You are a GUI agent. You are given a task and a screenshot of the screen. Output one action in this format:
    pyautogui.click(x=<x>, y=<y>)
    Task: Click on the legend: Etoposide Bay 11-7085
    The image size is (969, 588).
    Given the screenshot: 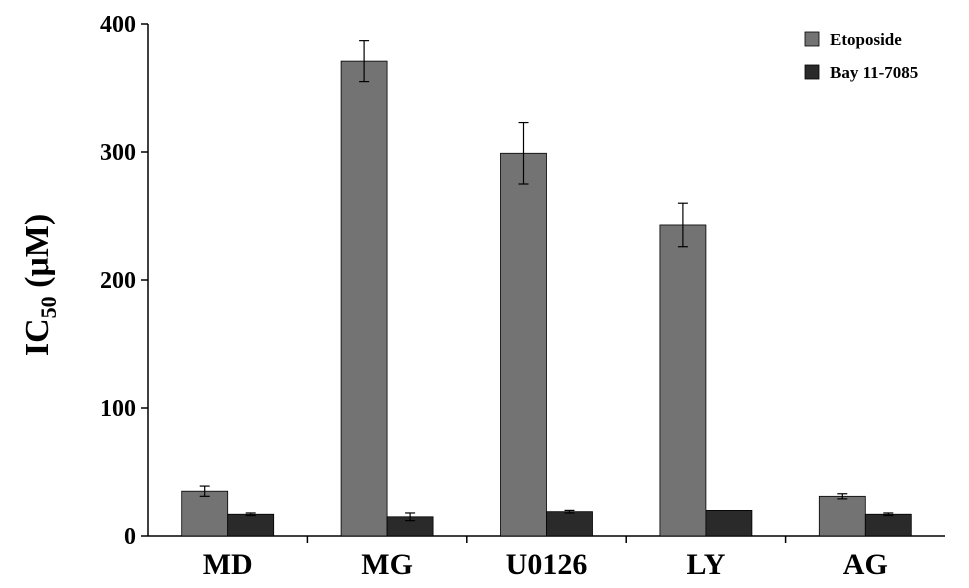 What is the action you would take?
    pyautogui.click(x=861, y=56)
    